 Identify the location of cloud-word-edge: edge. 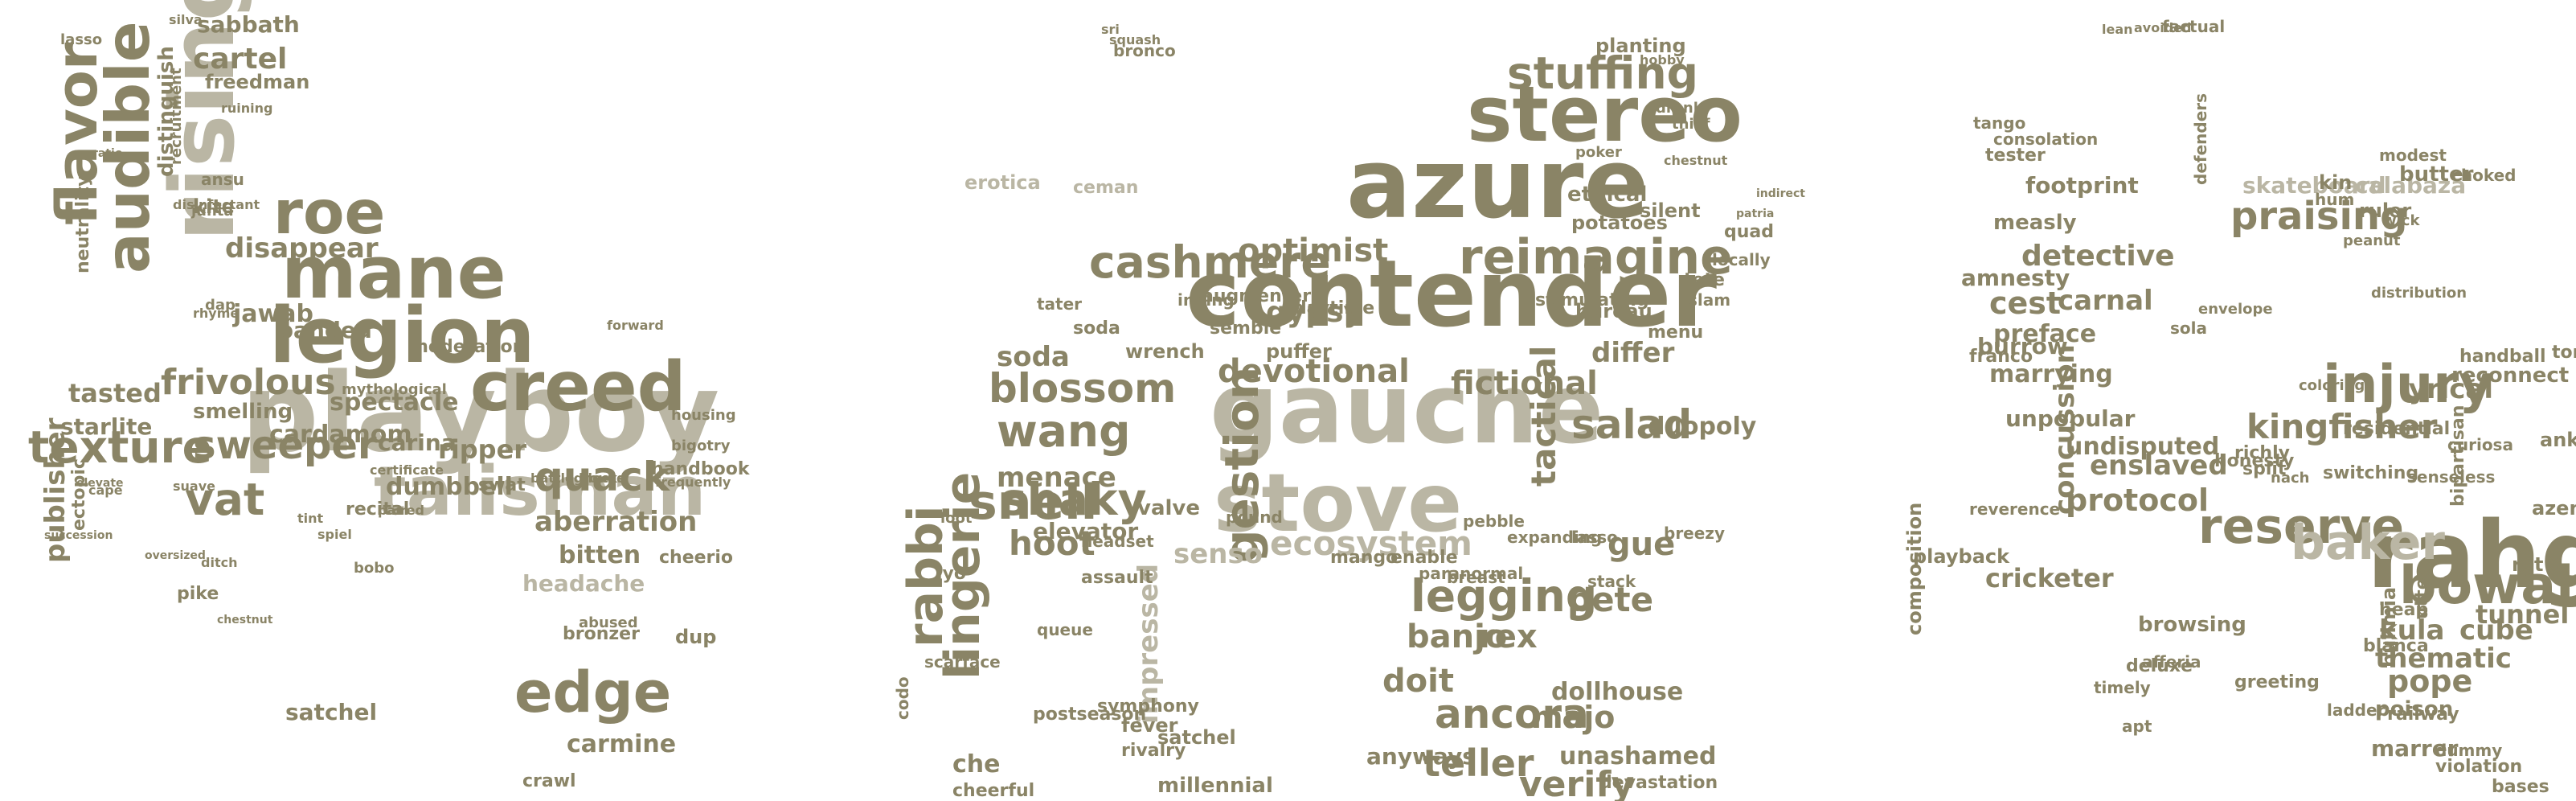
(592, 692).